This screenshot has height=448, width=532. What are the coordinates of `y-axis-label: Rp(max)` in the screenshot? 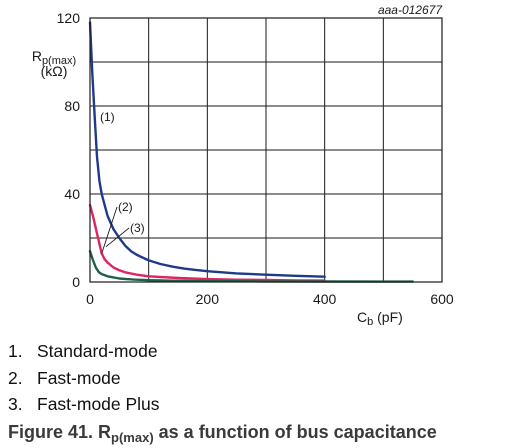 It's located at (54, 57).